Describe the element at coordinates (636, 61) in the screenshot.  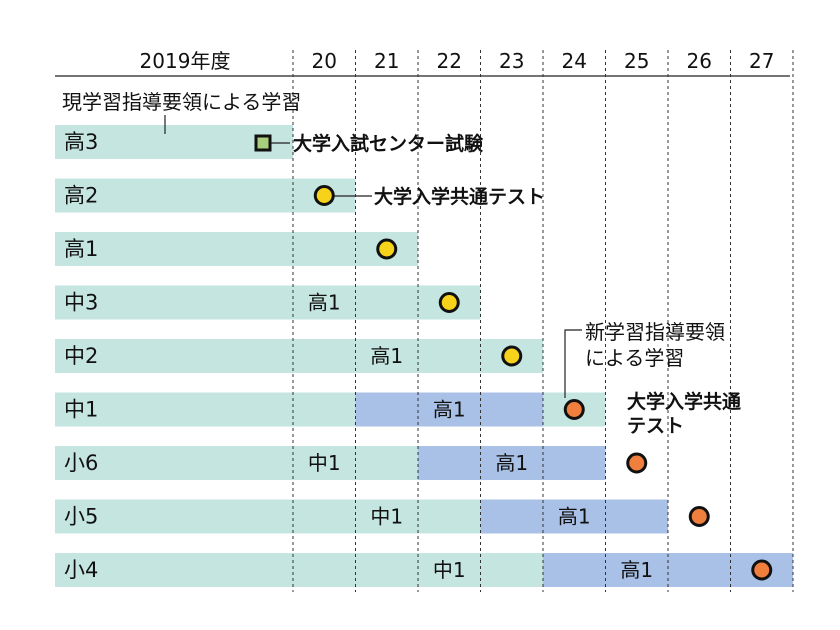
I see `header-year-25: 25` at that location.